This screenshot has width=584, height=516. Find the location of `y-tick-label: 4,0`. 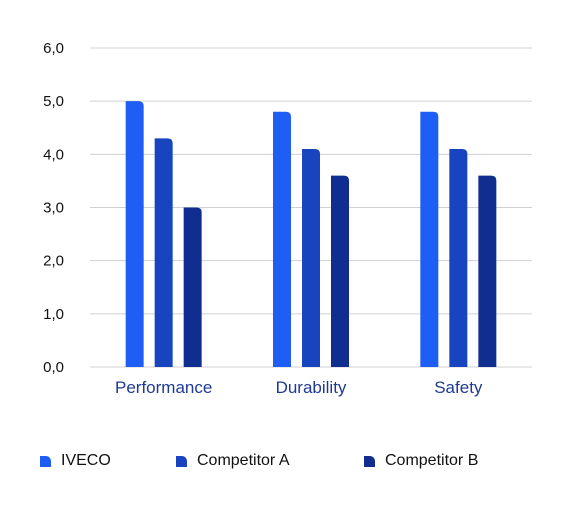

y-tick-label: 4,0 is located at coordinates (53, 154).